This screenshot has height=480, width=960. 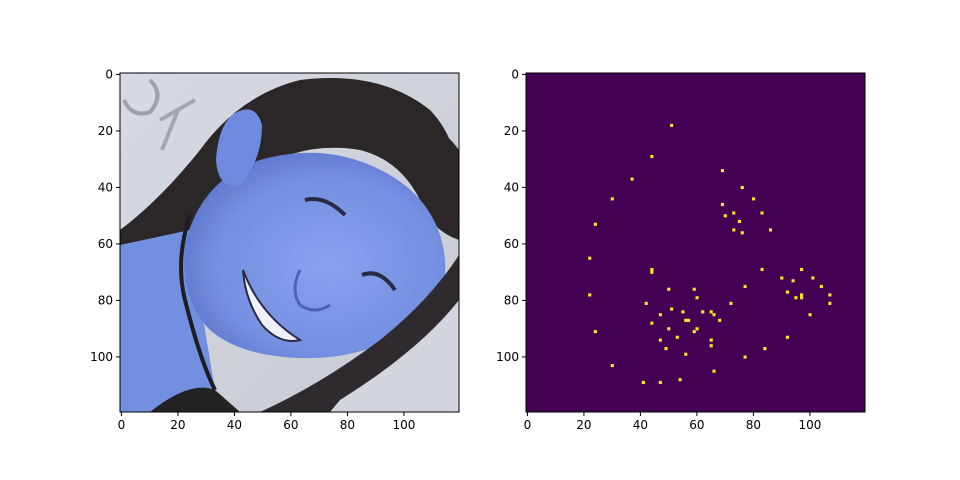 What do you see at coordinates (696, 425) in the screenshot?
I see `right-x-tick-label: 60` at bounding box center [696, 425].